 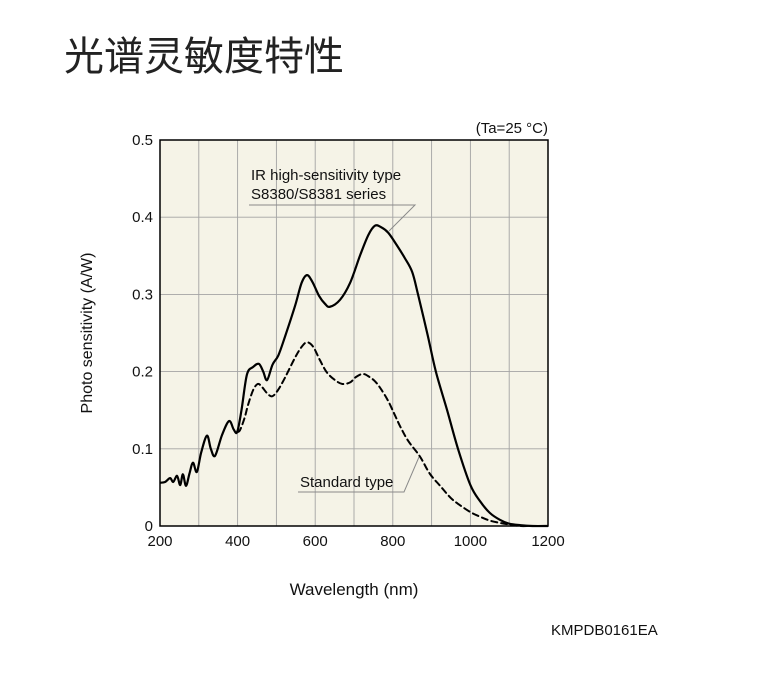 I want to click on x-tick-labels: 200 400 600 800 1000 1200, so click(x=355, y=541).